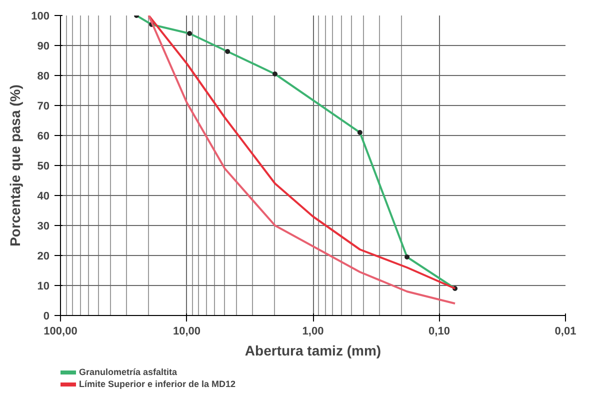 This screenshot has height=420, width=593. Describe the element at coordinates (43, 226) in the screenshot. I see `y-tick-label: 30` at that location.